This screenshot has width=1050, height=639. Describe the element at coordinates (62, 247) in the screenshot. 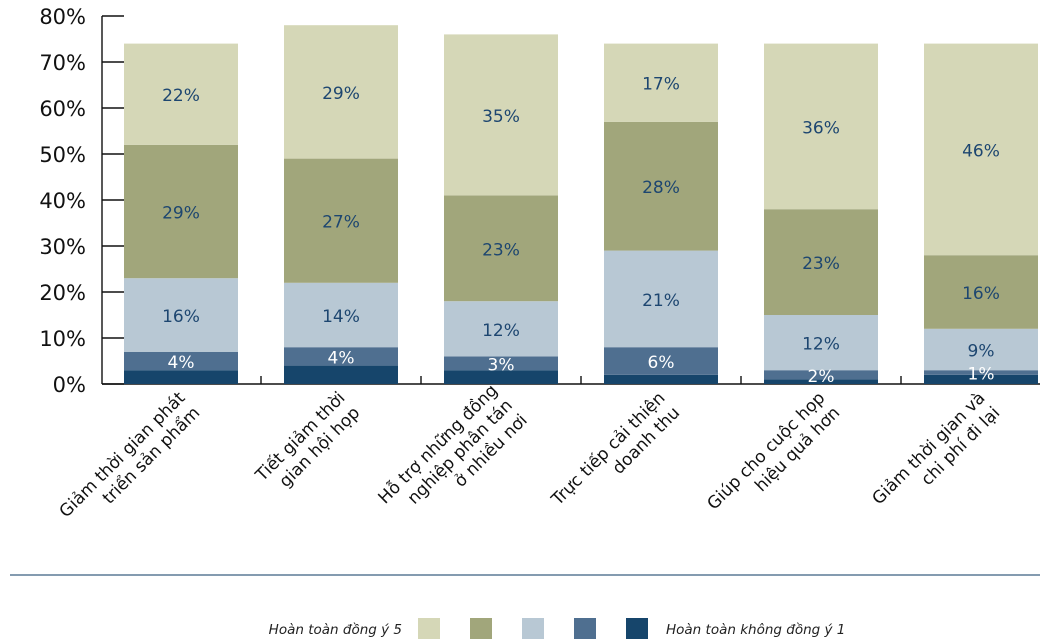

I see `y-tick-label: 30%` at that location.